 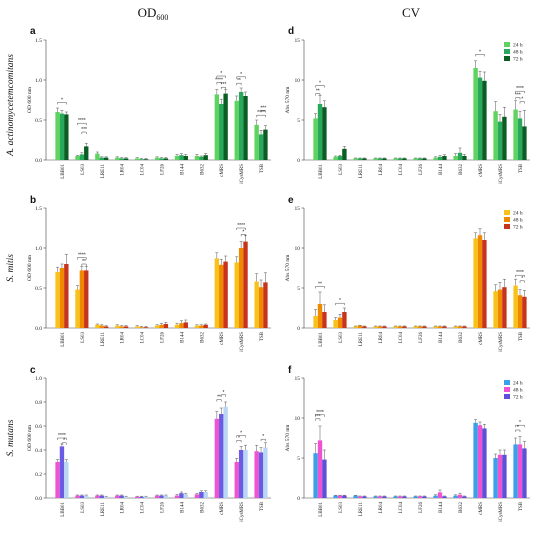 I want to click on legend-label: 24 h, so click(x=518, y=214).